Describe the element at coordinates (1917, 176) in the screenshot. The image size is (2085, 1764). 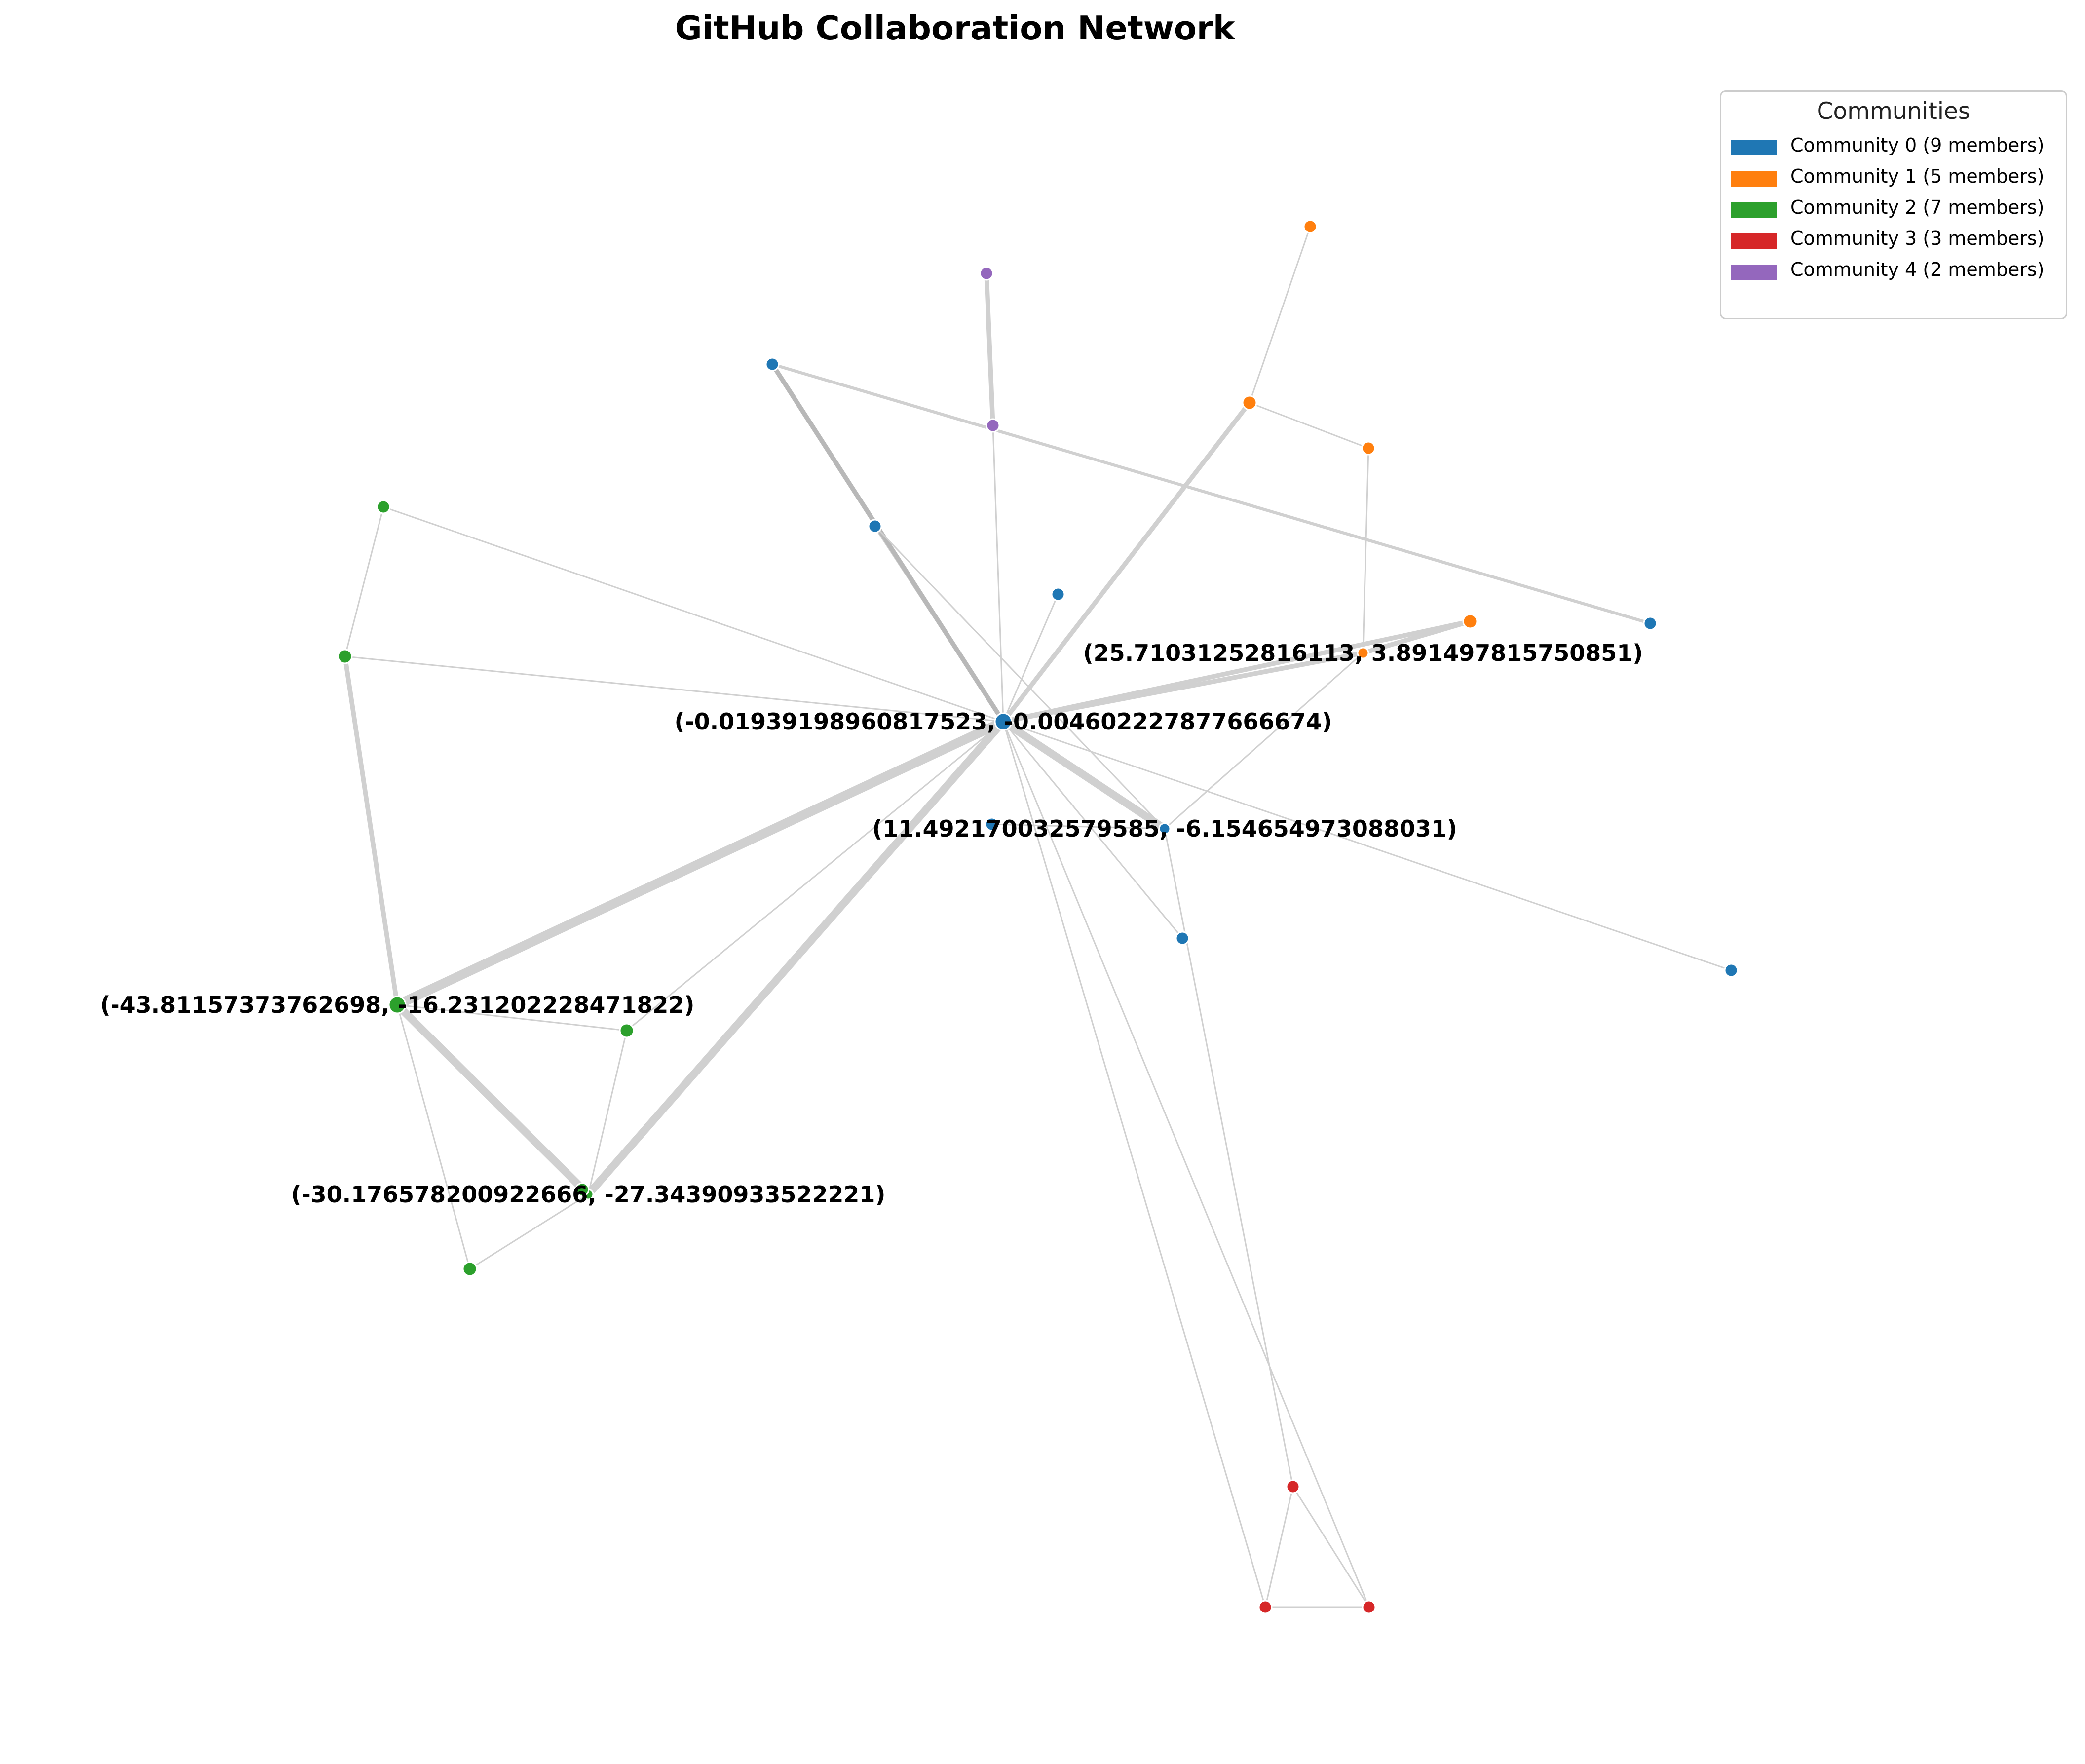
I see `legend-label: Community 1 (5 members)` at that location.